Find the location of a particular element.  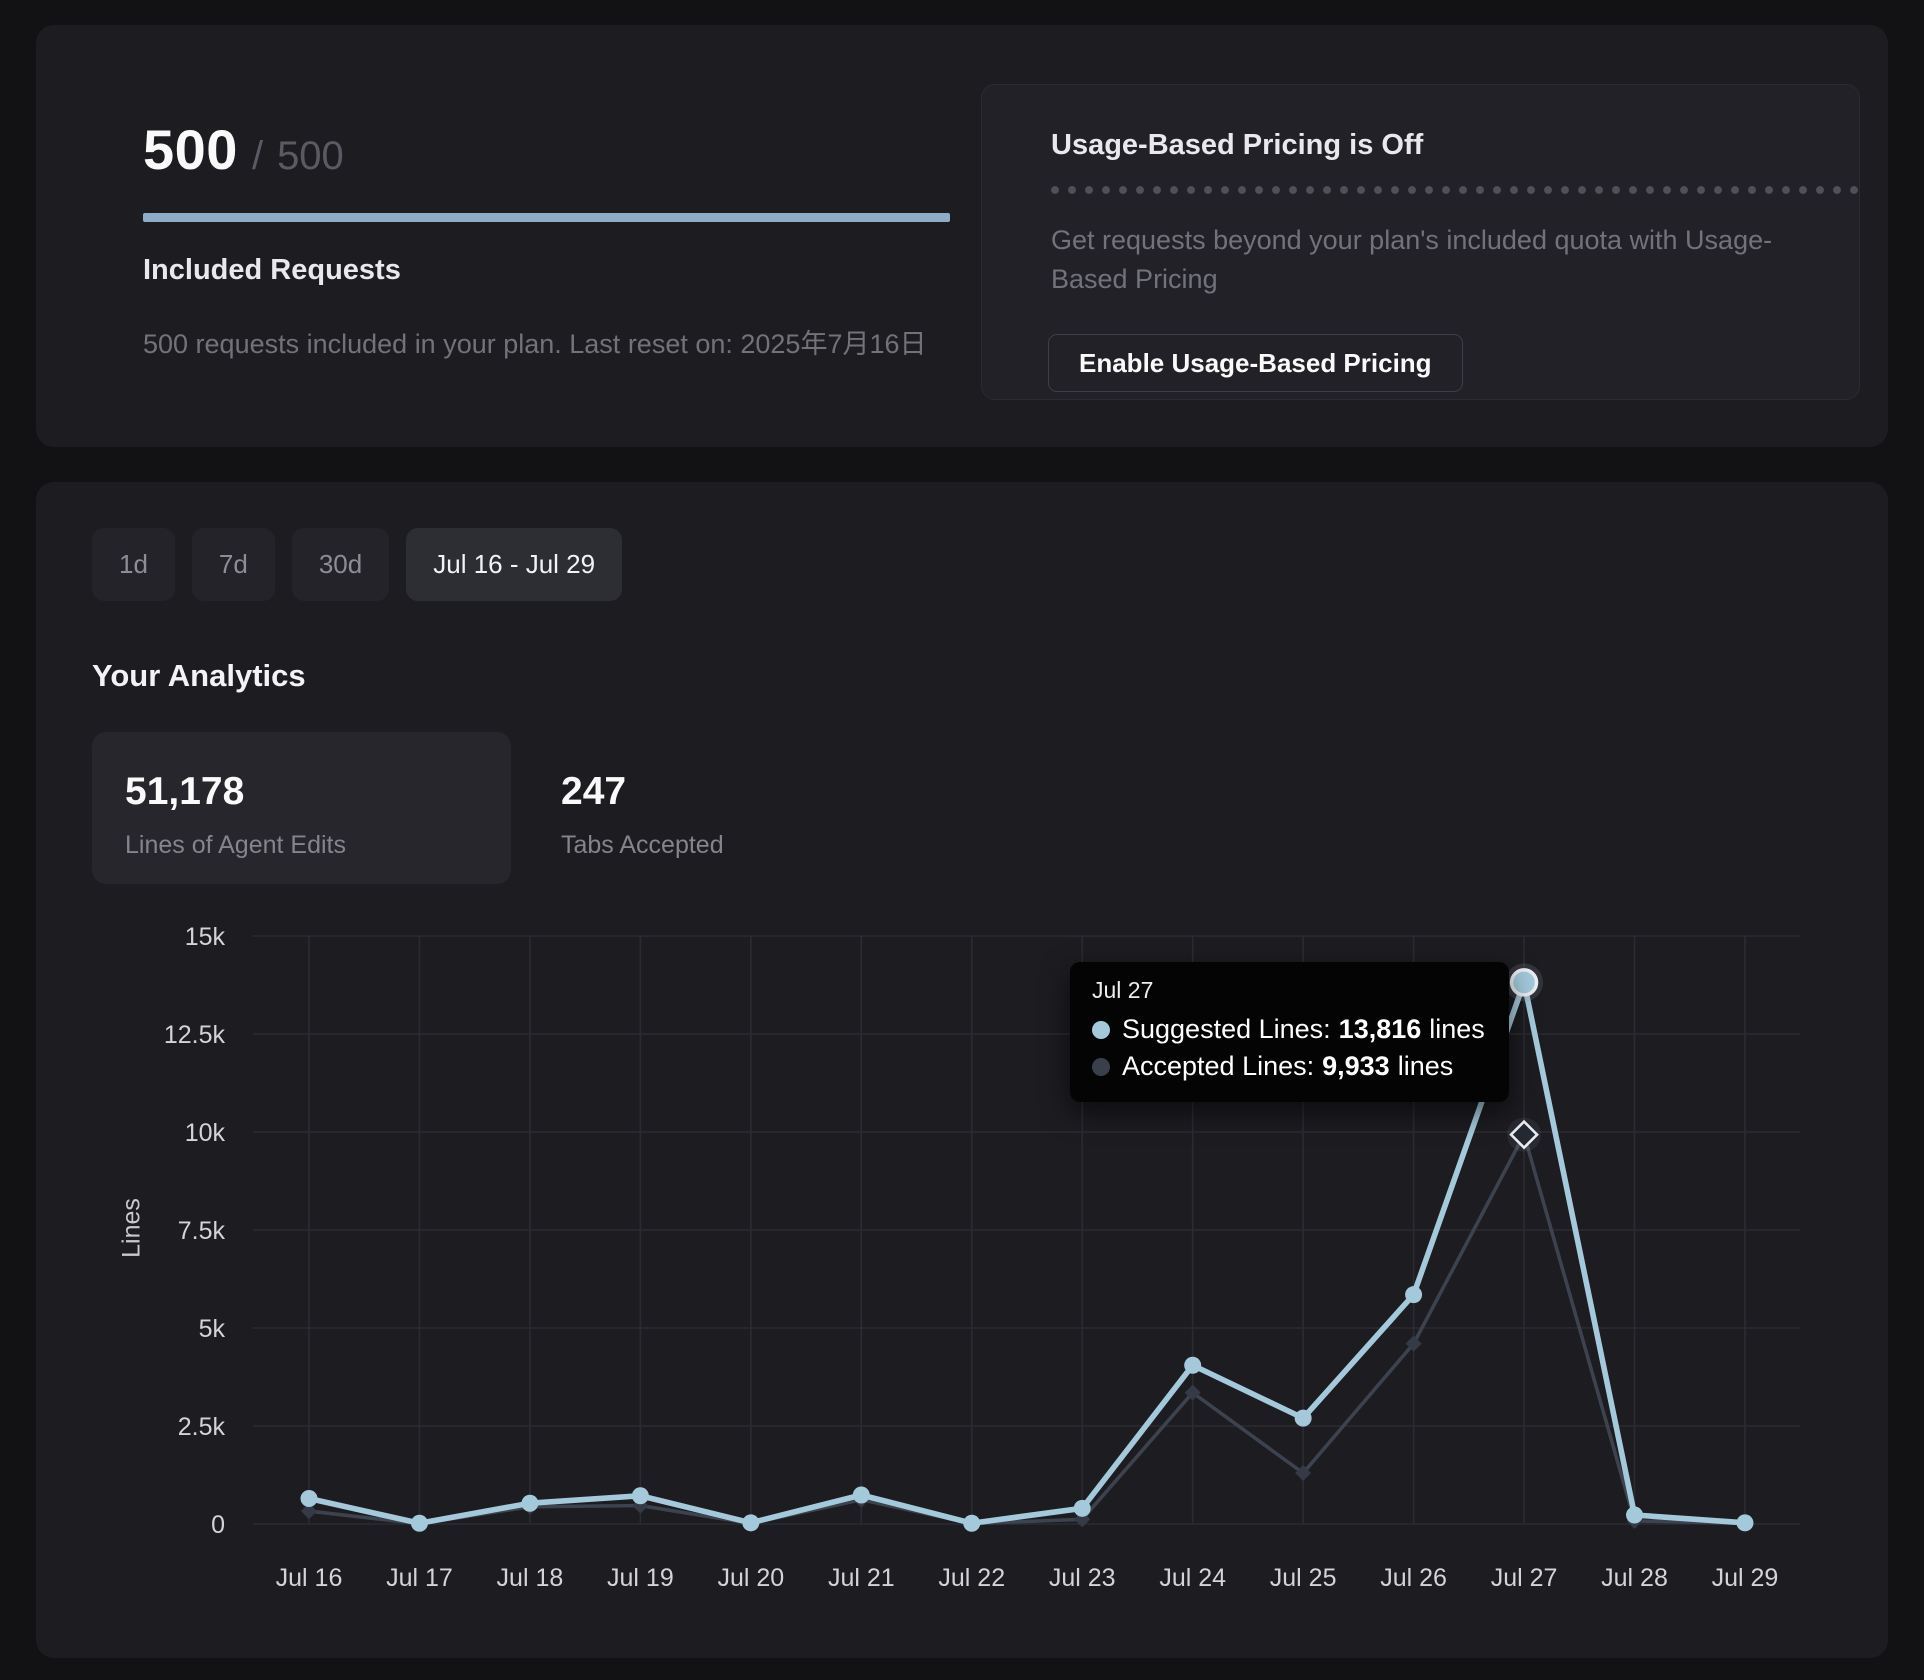

requests-total: 500 is located at coordinates (310, 156).